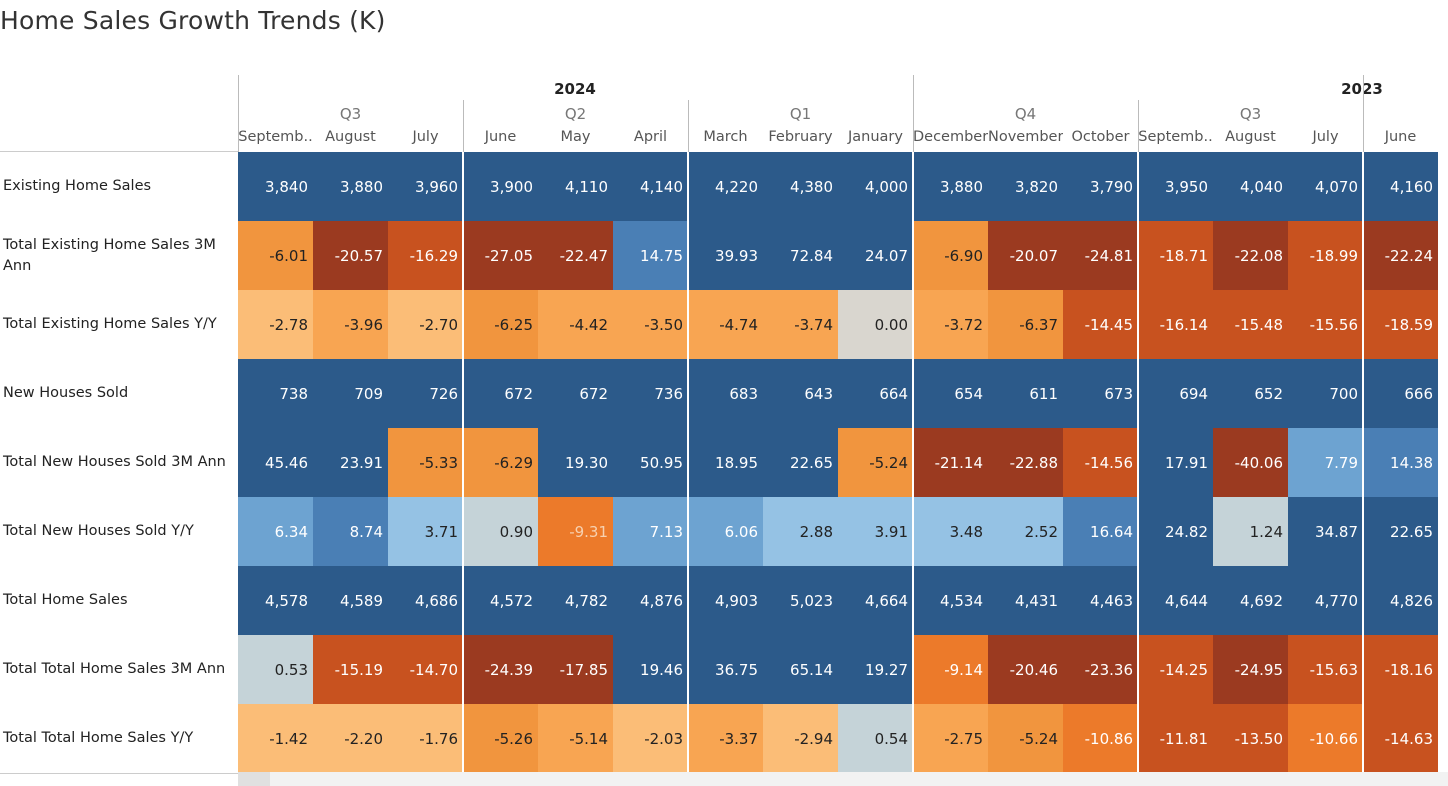  Describe the element at coordinates (575, 669) in the screenshot. I see `heatmap-cell: -17.85` at that location.